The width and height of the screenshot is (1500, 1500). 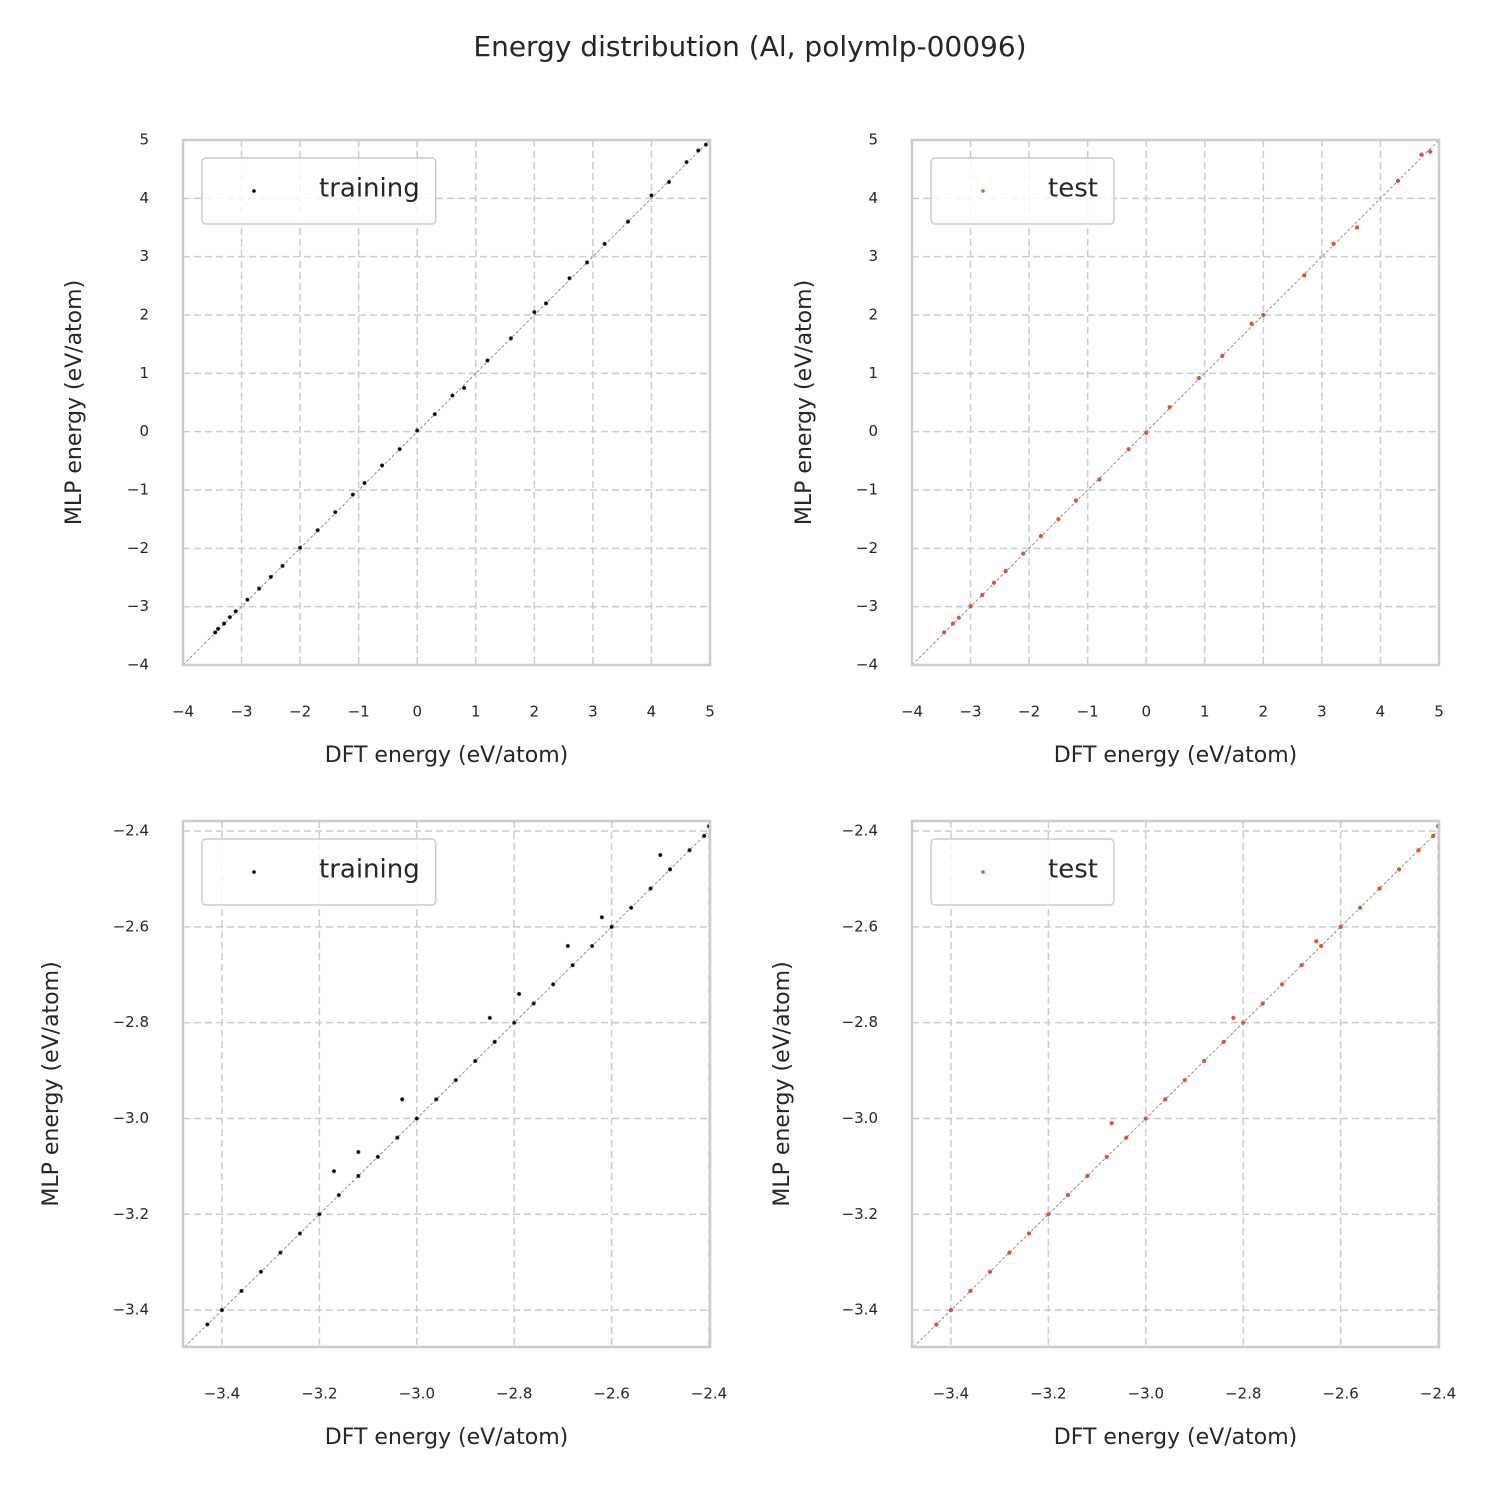 What do you see at coordinates (131, 1118) in the screenshot?
I see `y-tick-label: −3.0` at bounding box center [131, 1118].